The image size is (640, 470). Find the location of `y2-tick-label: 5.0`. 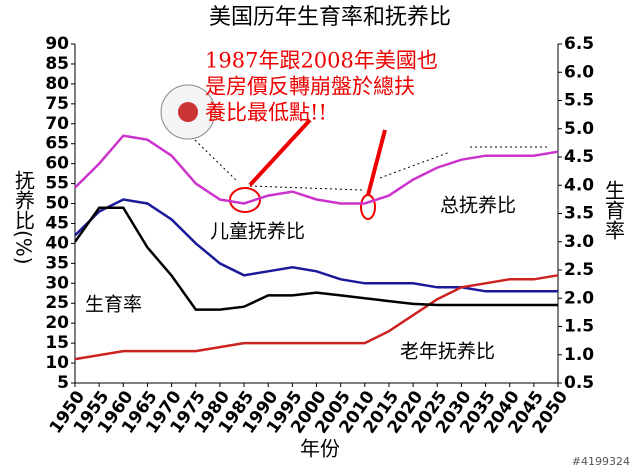

y2-tick-label: 5.0 is located at coordinates (579, 129).